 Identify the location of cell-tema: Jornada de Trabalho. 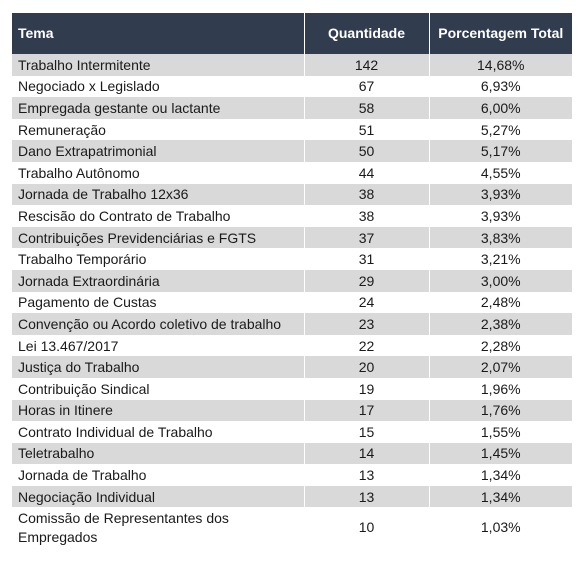
(158, 475).